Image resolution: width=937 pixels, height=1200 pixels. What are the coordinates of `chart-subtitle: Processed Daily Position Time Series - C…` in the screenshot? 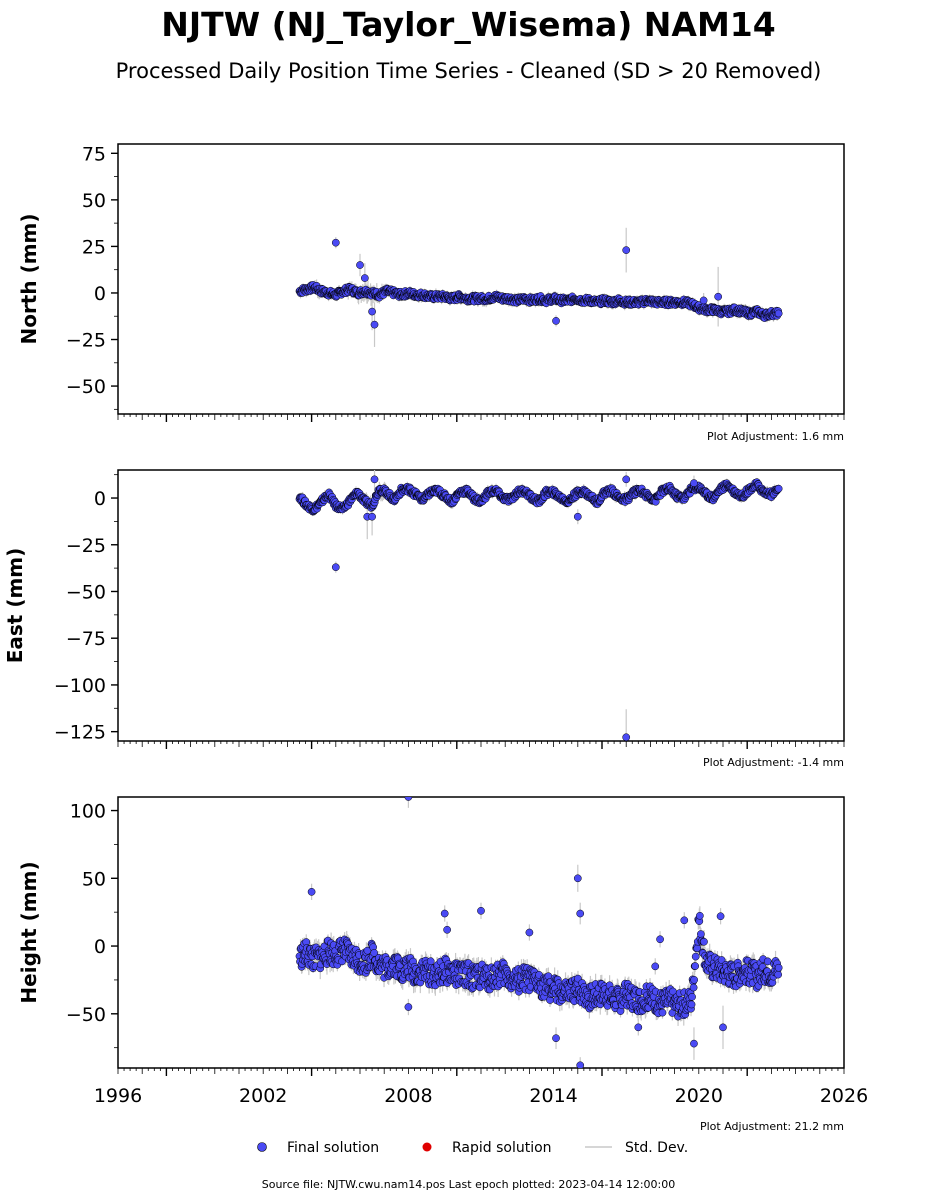 It's located at (469, 71).